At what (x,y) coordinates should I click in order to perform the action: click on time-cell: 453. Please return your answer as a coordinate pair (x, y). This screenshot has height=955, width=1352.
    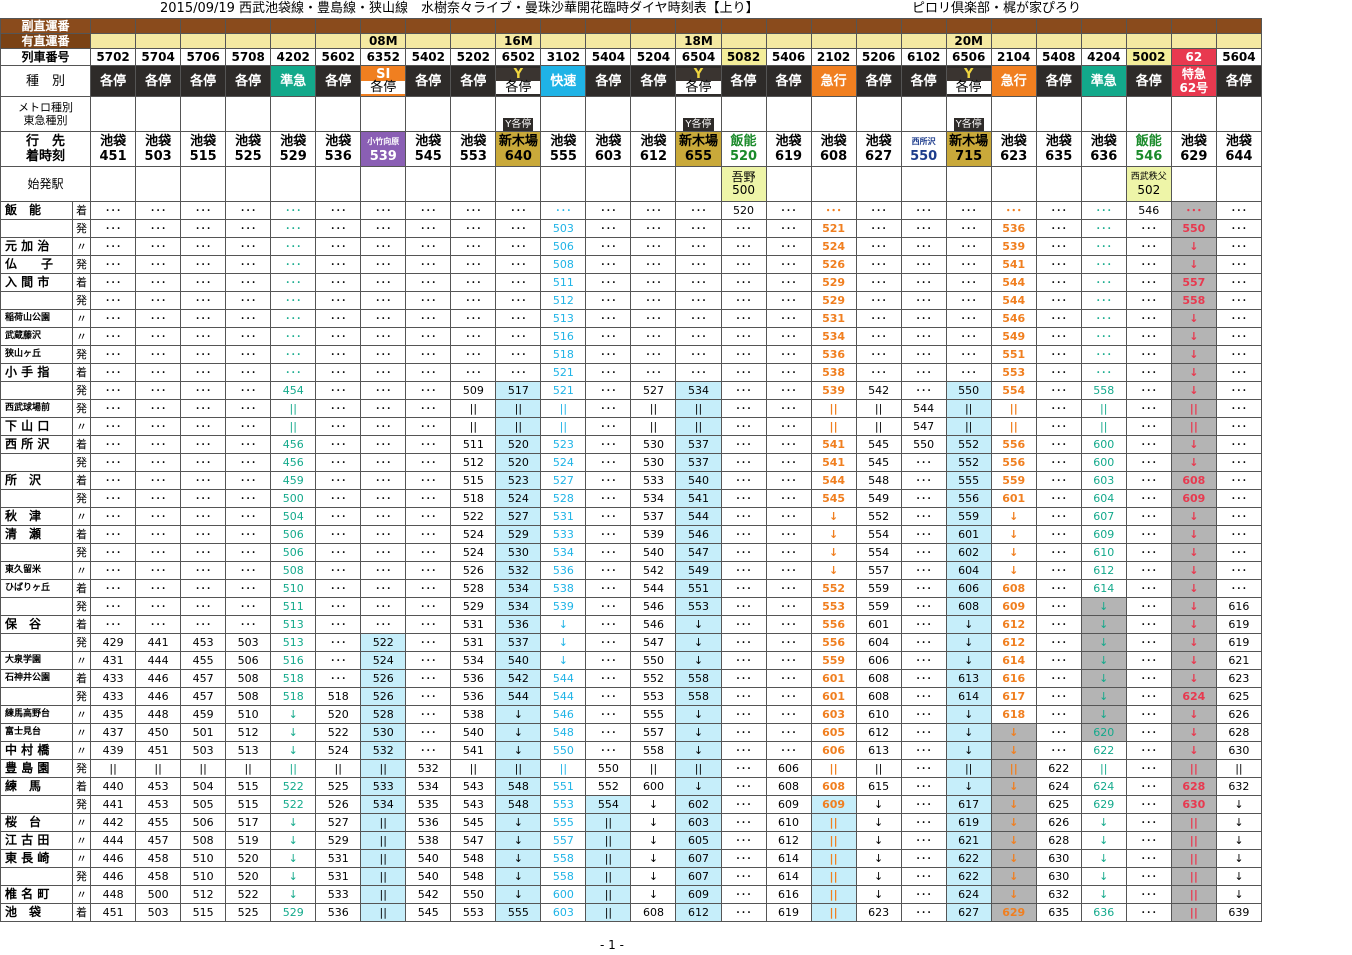
    Looking at the image, I should click on (158, 804).